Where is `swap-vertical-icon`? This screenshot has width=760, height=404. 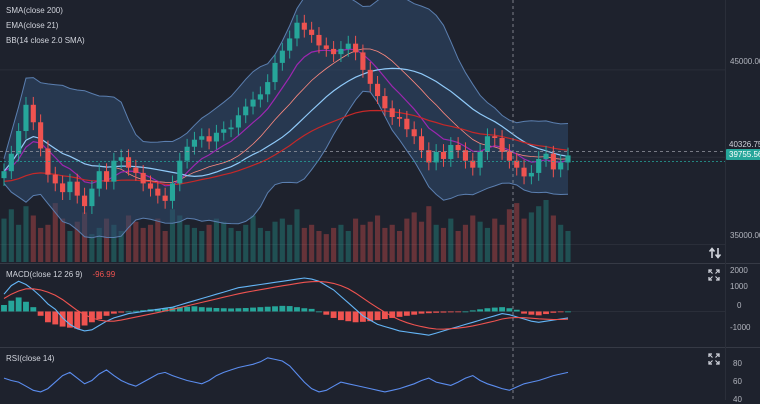
swap-vertical-icon is located at coordinates (715, 253).